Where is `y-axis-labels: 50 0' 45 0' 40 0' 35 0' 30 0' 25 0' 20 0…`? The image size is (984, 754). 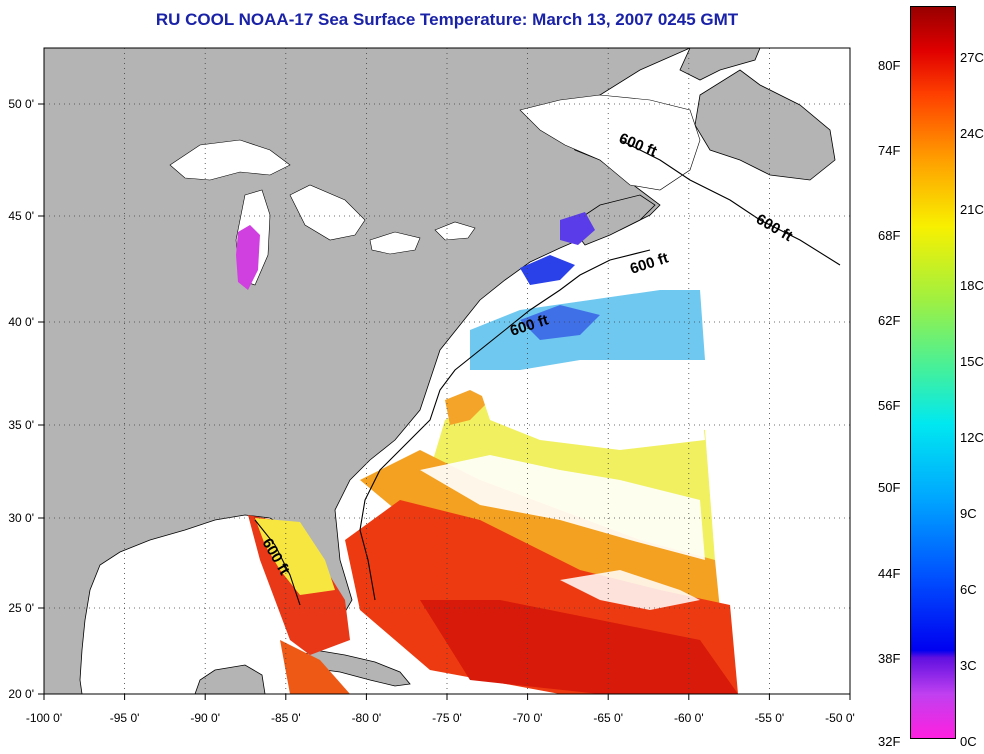
y-axis-labels: 50 0' 45 0' 40 0' 35 0' 30 0' 25 0' 20 0… is located at coordinates (21, 399).